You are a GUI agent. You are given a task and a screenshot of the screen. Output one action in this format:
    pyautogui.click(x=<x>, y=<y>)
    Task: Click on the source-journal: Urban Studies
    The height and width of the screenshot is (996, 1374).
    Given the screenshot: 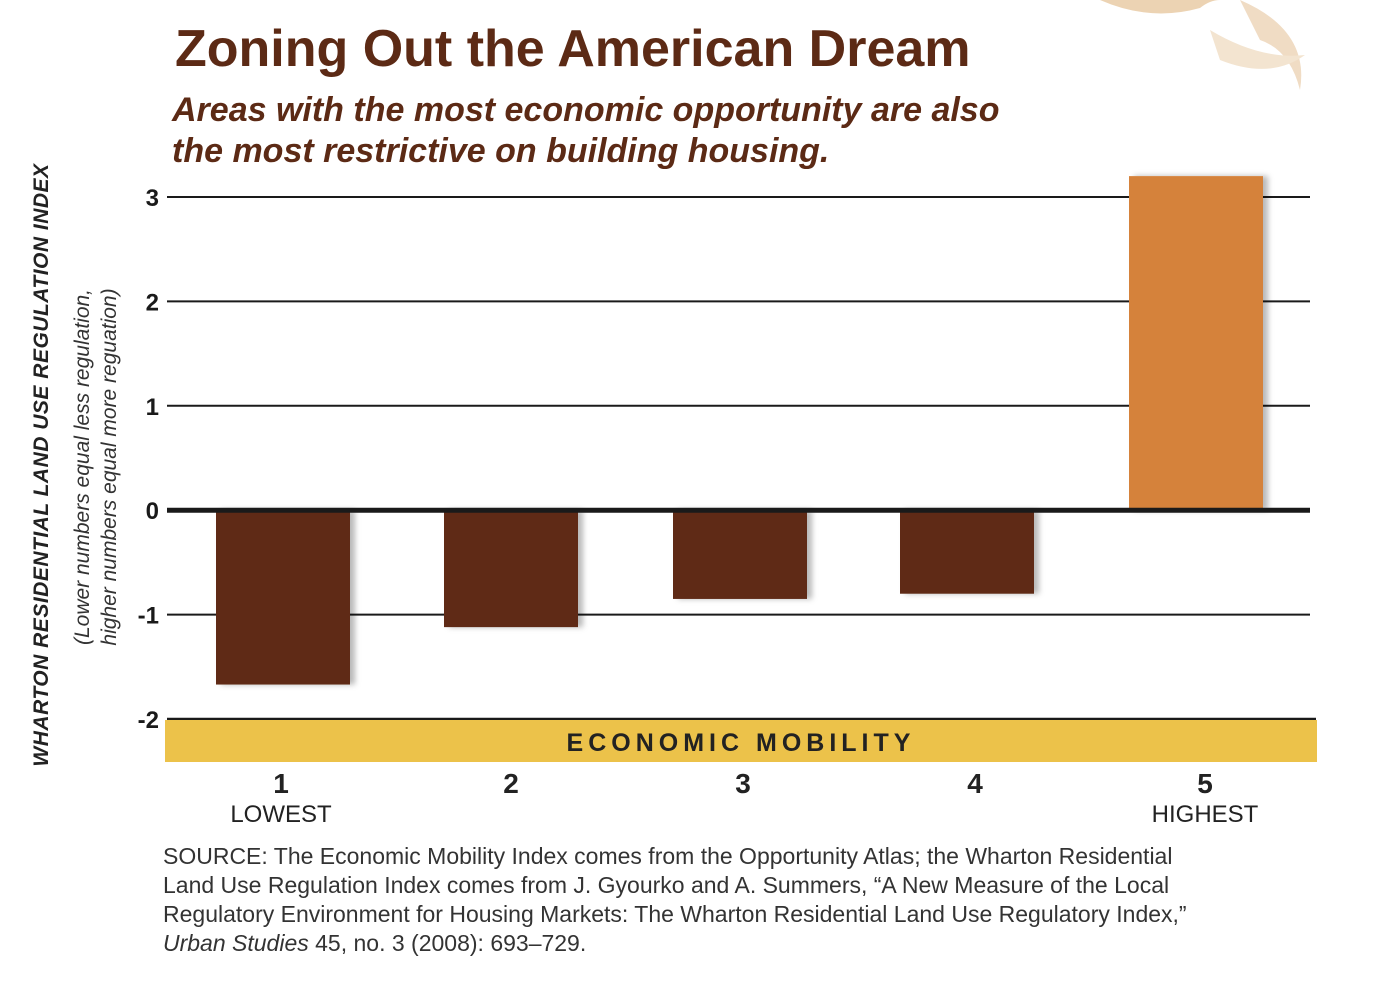 What is the action you would take?
    pyautogui.click(x=236, y=943)
    